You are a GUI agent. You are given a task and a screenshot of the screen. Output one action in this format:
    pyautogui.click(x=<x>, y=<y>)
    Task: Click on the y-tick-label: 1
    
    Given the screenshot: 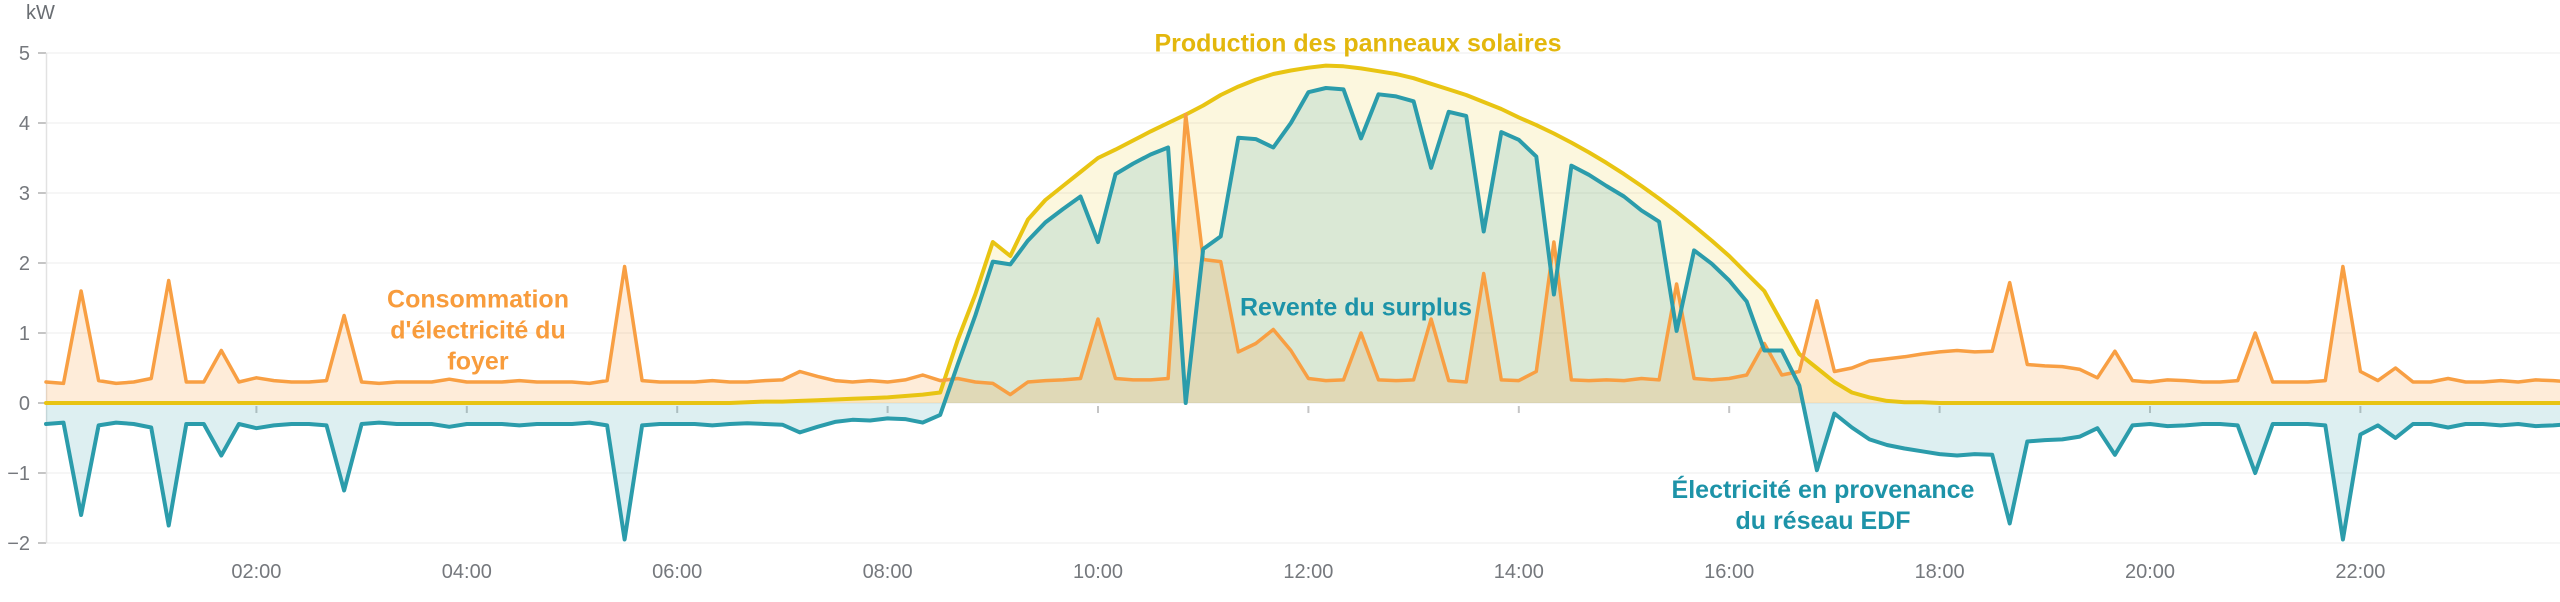 What is the action you would take?
    pyautogui.click(x=24, y=334)
    